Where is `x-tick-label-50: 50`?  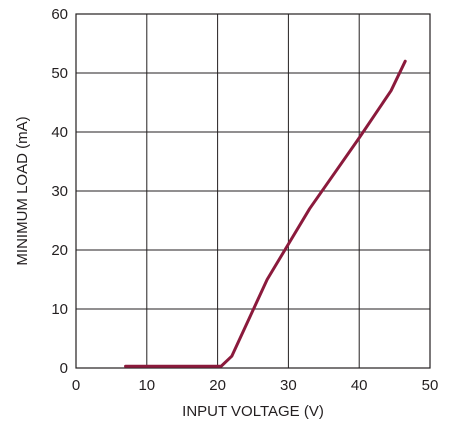 x-tick-label-50: 50 is located at coordinates (430, 385).